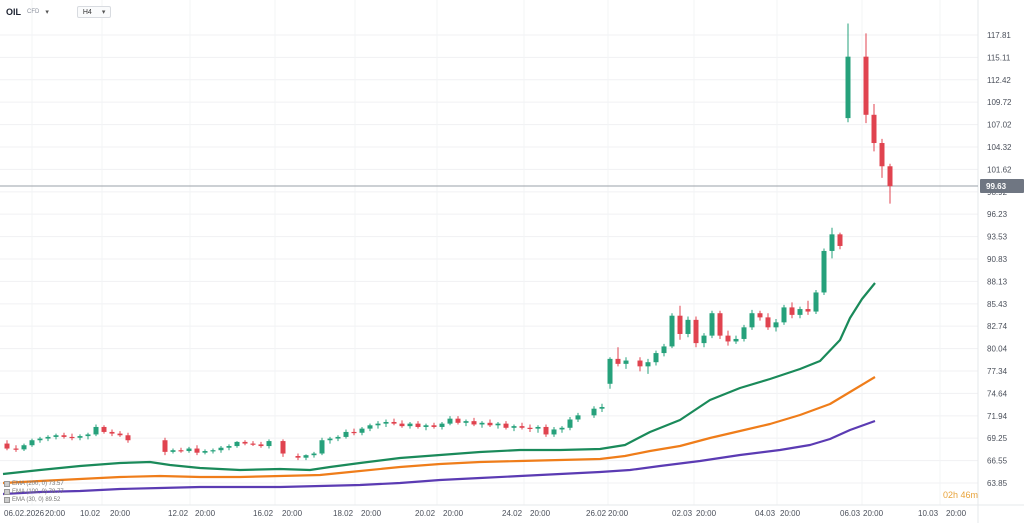  What do you see at coordinates (34, 500) in the screenshot?
I see `legend-item: EMA (30, 0) 89.52` at bounding box center [34, 500].